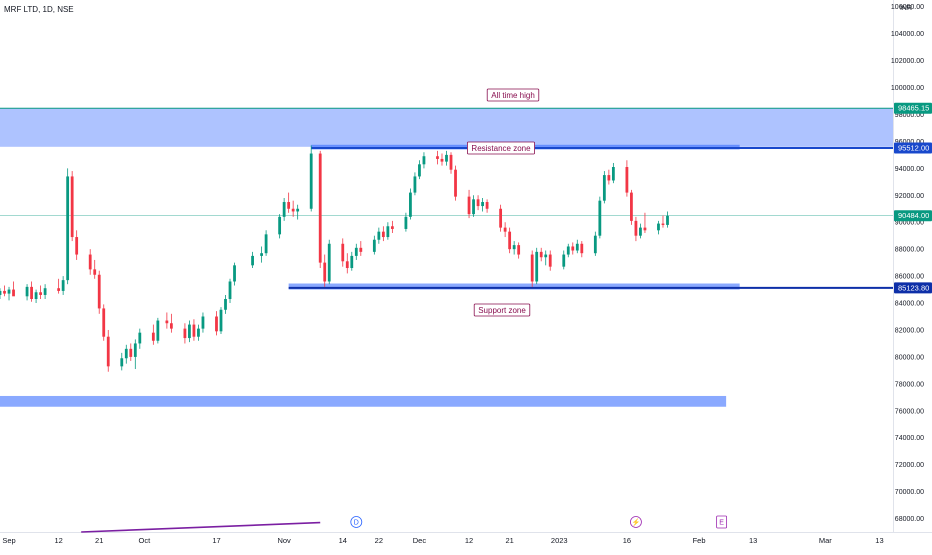 This screenshot has width=932, height=555. Describe the element at coordinates (356, 522) in the screenshot. I see `dividend-icon: D` at that location.